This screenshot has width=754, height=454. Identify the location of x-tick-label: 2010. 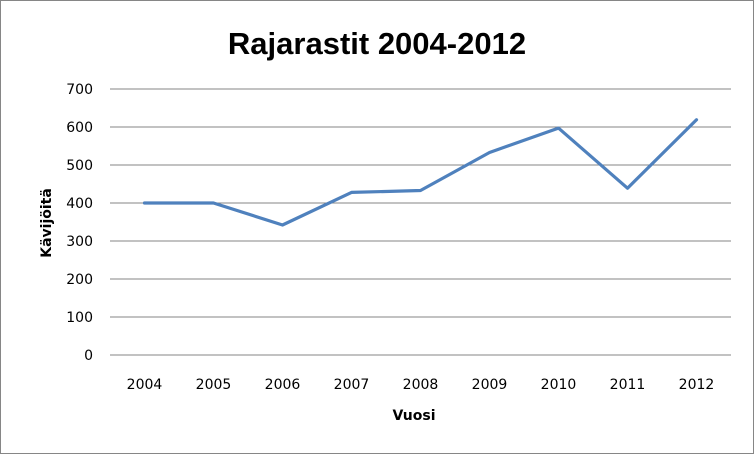
(559, 385).